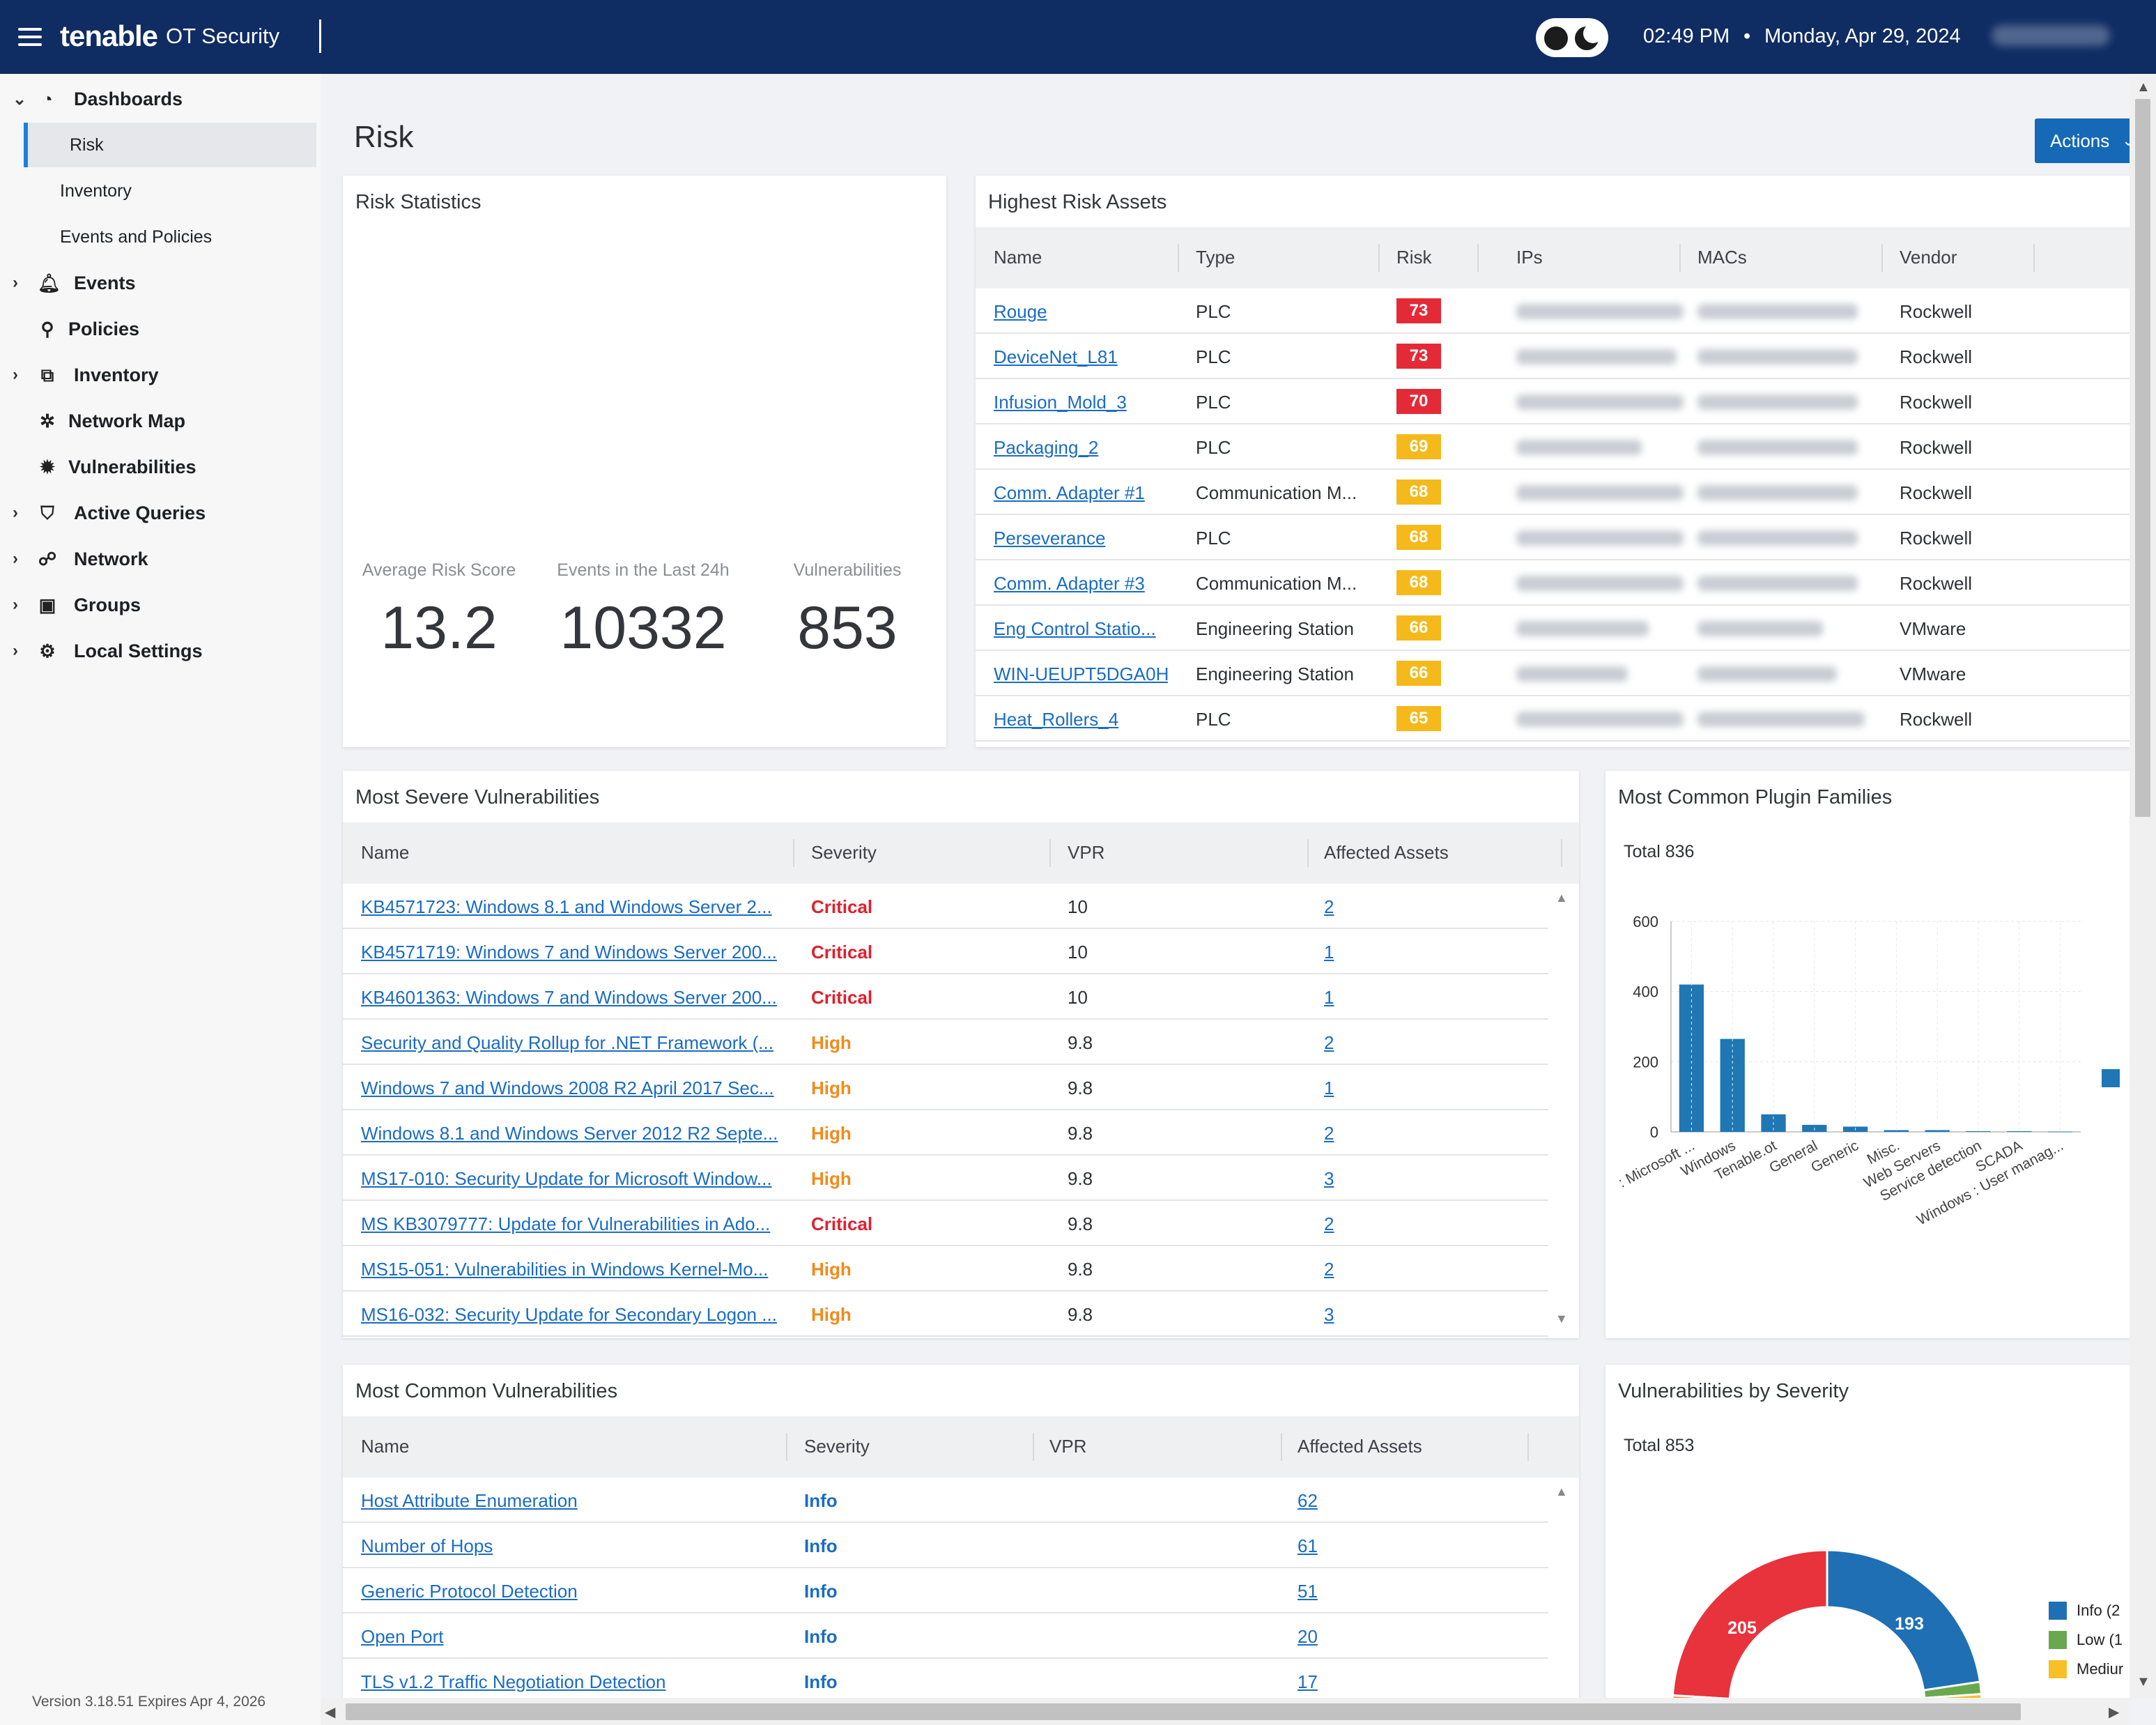 This screenshot has width=2156, height=1725. Describe the element at coordinates (1722, 257) in the screenshot. I see `column-header-macs: MACs` at that location.